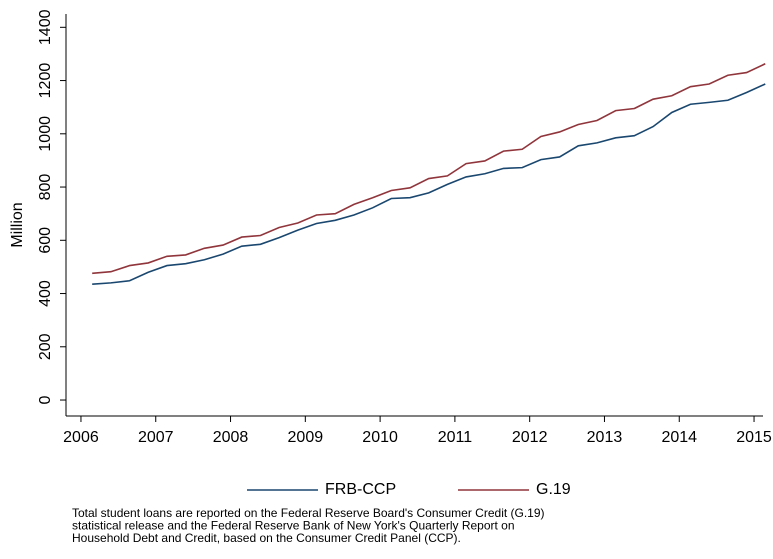  I want to click on x-tick-label: 2012, so click(530, 437).